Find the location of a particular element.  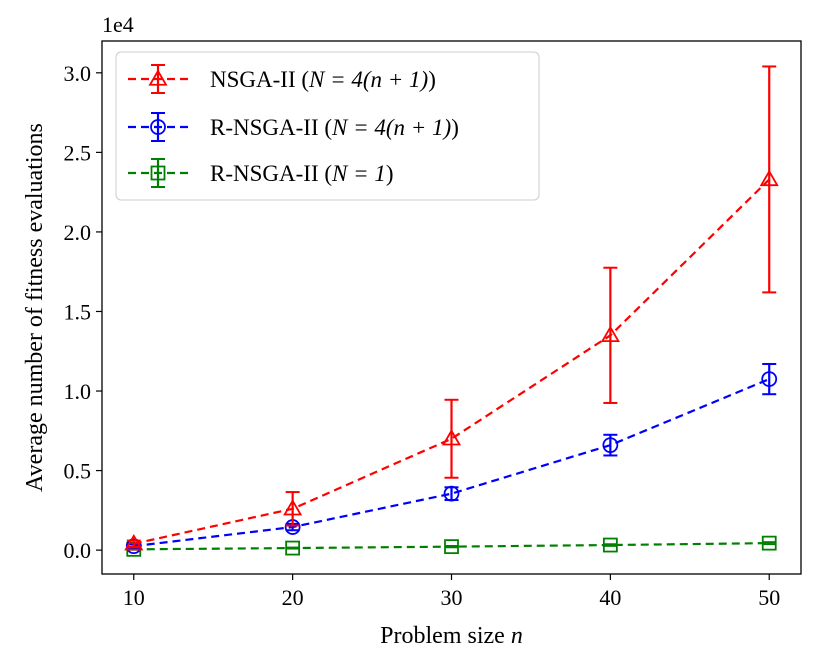

x-axis: 10 20 30 40 50 is located at coordinates (451, 592).